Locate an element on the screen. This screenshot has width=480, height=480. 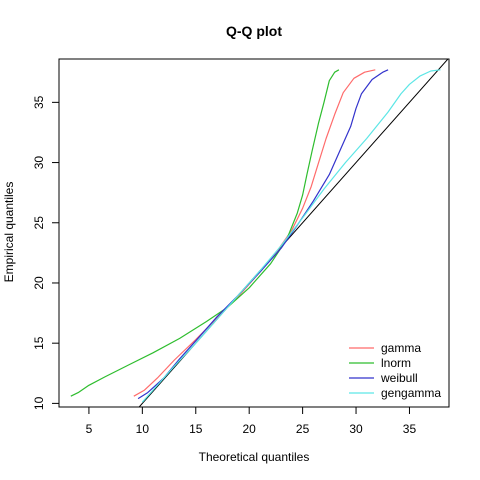
y-tick-label: 10 is located at coordinates (39, 403).